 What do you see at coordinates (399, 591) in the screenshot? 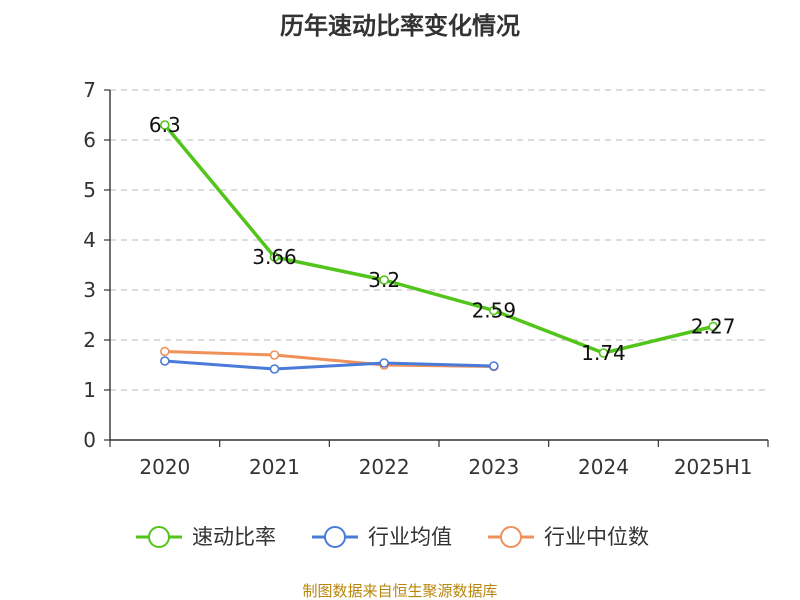
I see `data-source-note: 制图数据来自恒生聚源数据库` at bounding box center [399, 591].